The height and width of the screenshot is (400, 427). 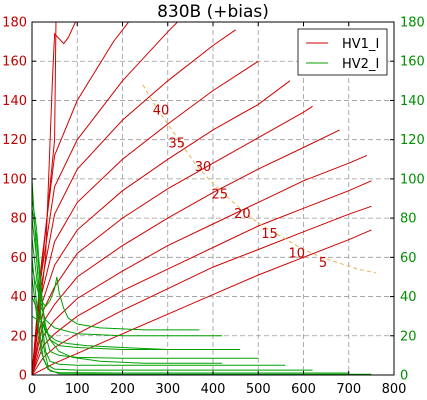 What do you see at coordinates (412, 140) in the screenshot?
I see `y-tick-label-right: 120` at bounding box center [412, 140].